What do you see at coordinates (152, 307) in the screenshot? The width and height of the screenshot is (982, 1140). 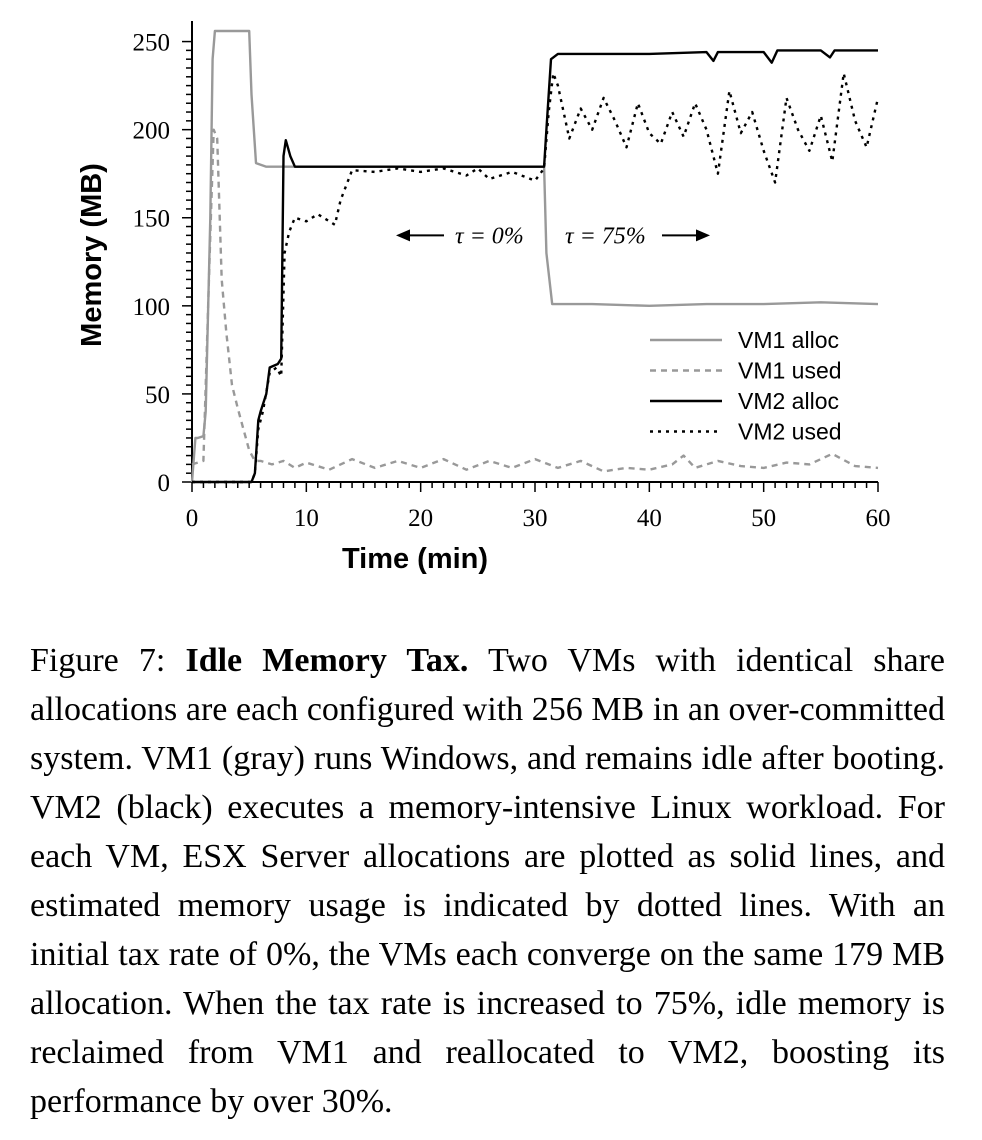 I see `y-tick-label: 100` at bounding box center [152, 307].